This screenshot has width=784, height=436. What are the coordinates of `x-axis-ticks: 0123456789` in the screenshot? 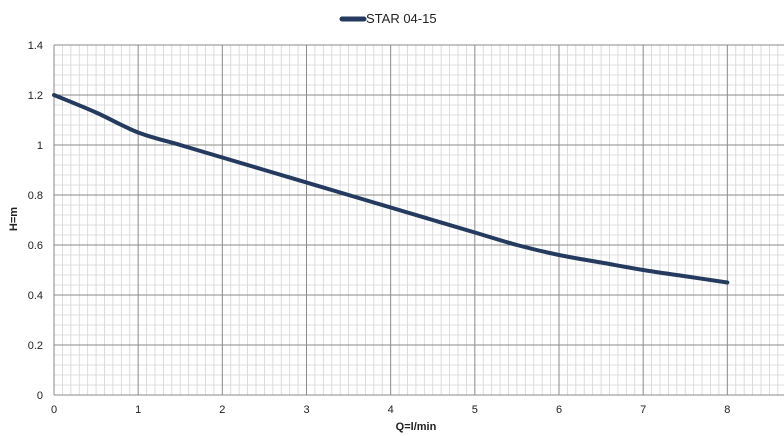 It's located at (390, 410).